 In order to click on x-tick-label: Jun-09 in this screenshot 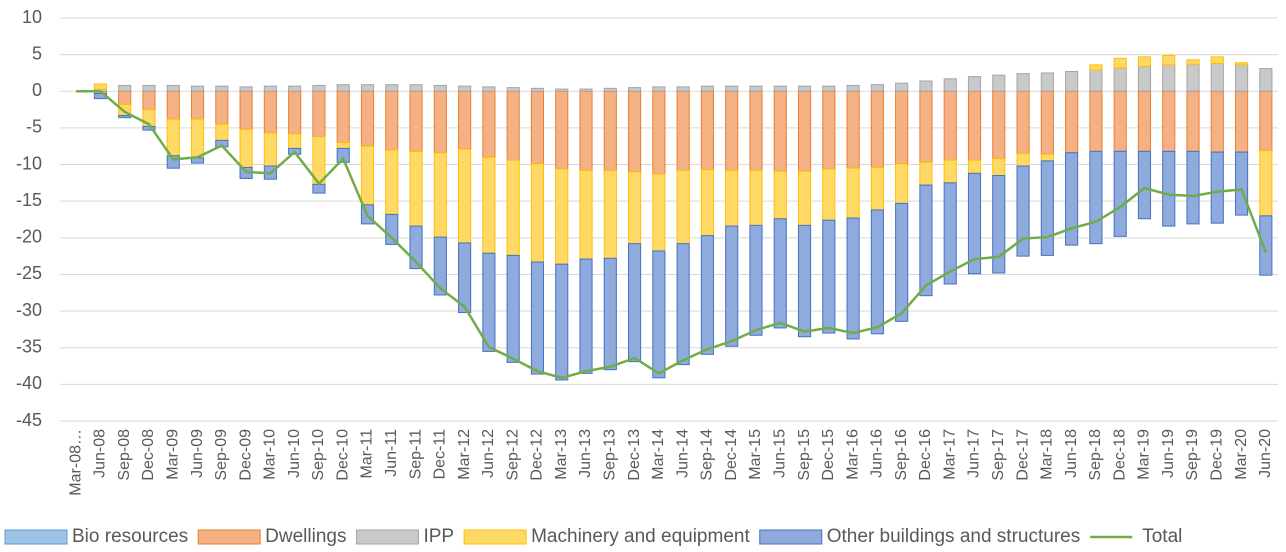, I will do `click(197, 453)`.